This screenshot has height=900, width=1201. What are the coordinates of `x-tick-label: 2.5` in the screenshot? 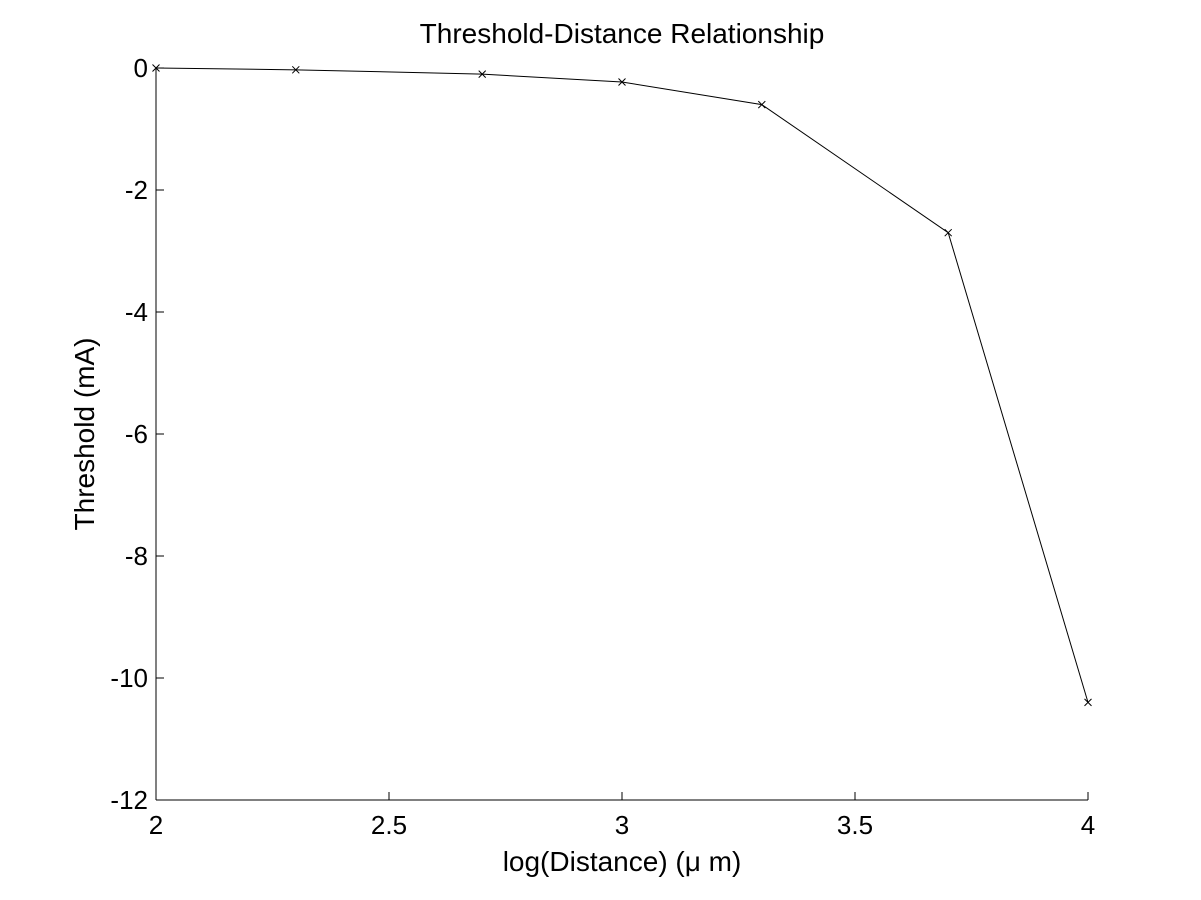 It's located at (389, 825).